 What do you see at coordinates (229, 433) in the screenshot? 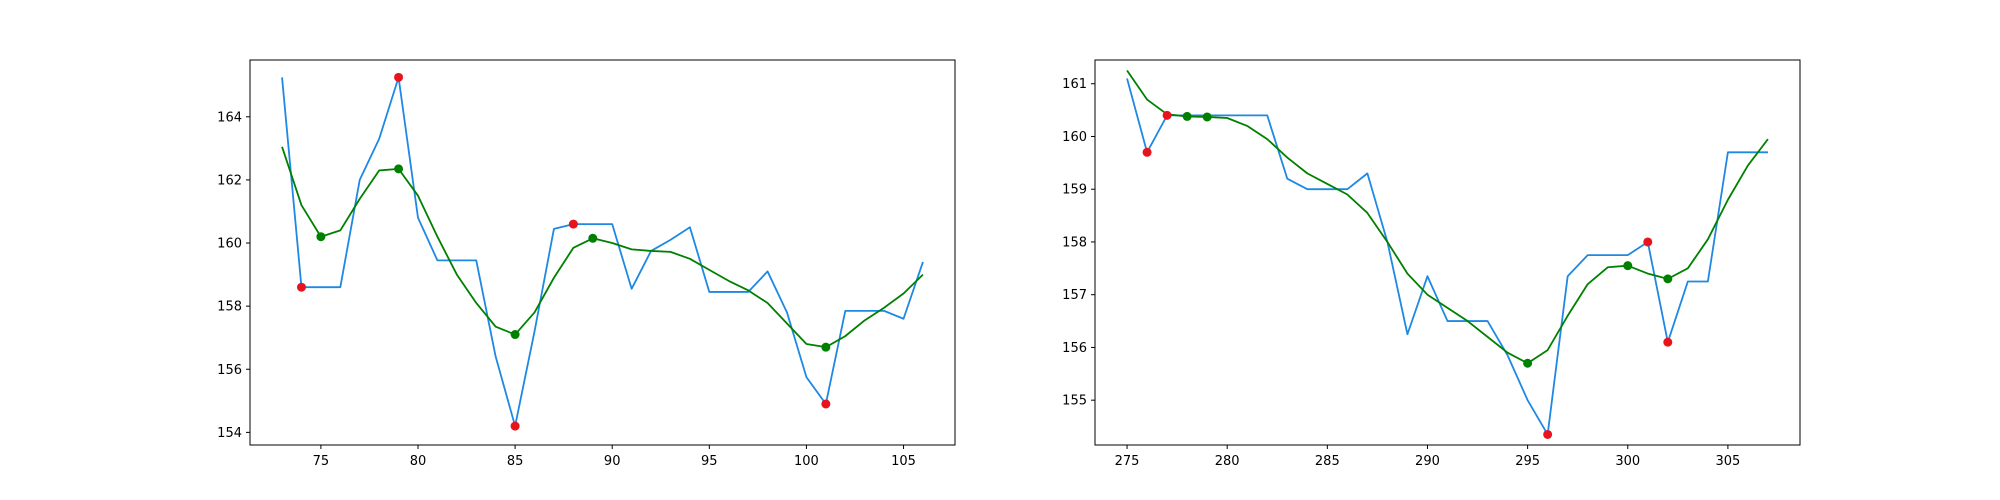
I see `y-tick-label: 154` at bounding box center [229, 433].